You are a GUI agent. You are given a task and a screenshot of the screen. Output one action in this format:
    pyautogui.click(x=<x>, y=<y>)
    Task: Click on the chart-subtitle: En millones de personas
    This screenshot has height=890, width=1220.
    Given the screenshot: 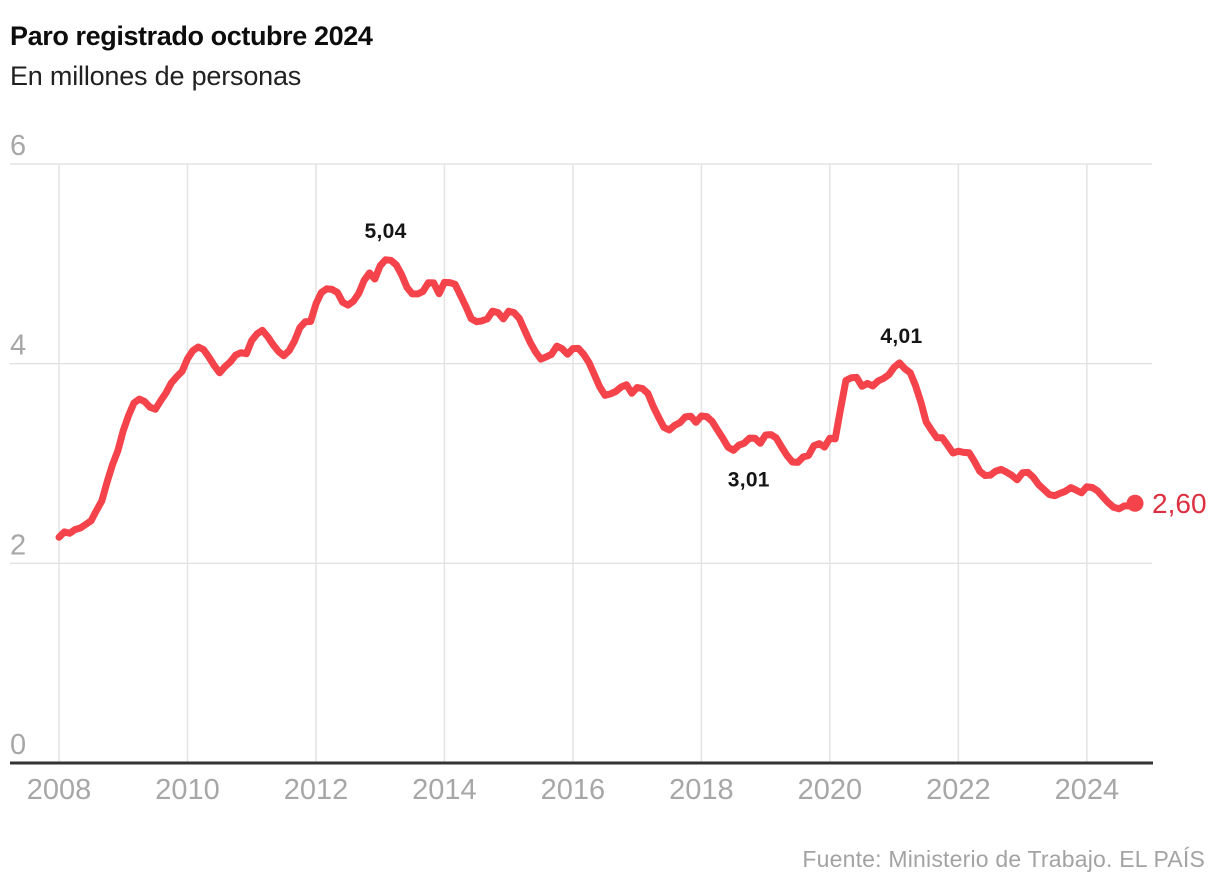 What is the action you would take?
    pyautogui.click(x=156, y=75)
    